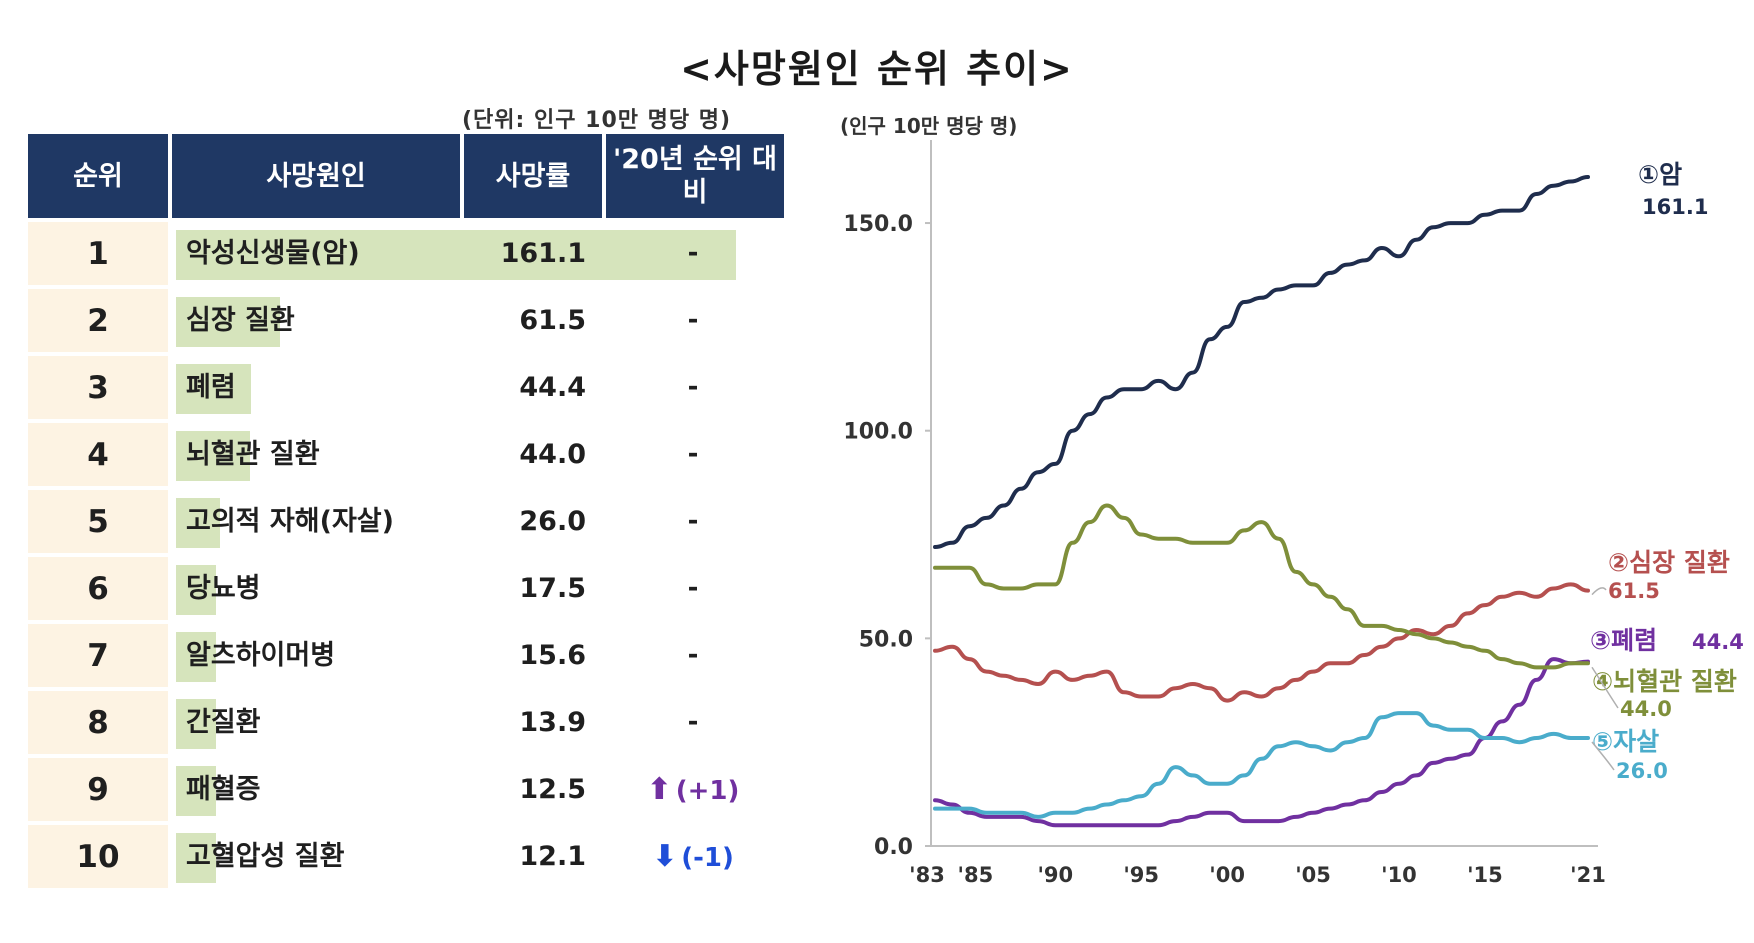  I want to click on table-row: 4 뇌혈관 질환 44.0 -, so click(406, 454).